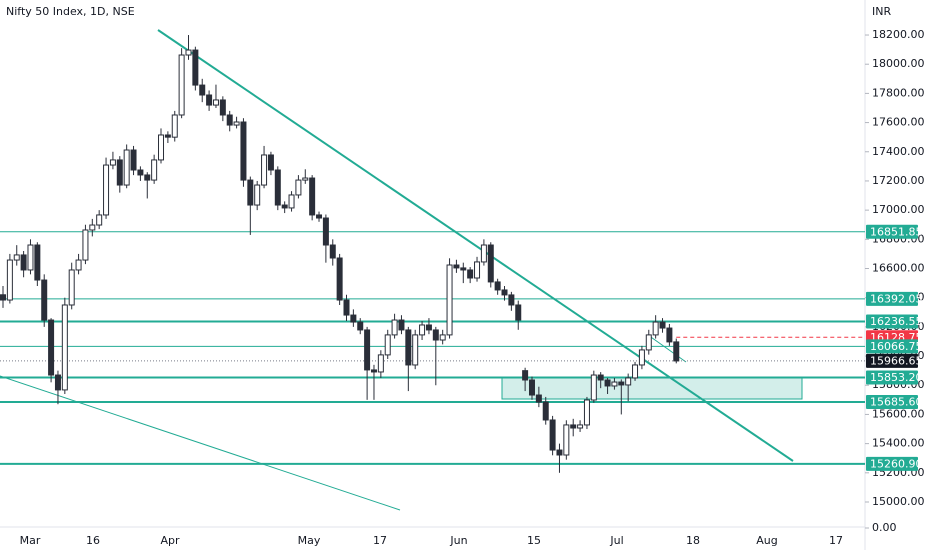 This screenshot has height=550, width=932. What do you see at coordinates (693, 540) in the screenshot?
I see `x-tick-label: 18` at bounding box center [693, 540].